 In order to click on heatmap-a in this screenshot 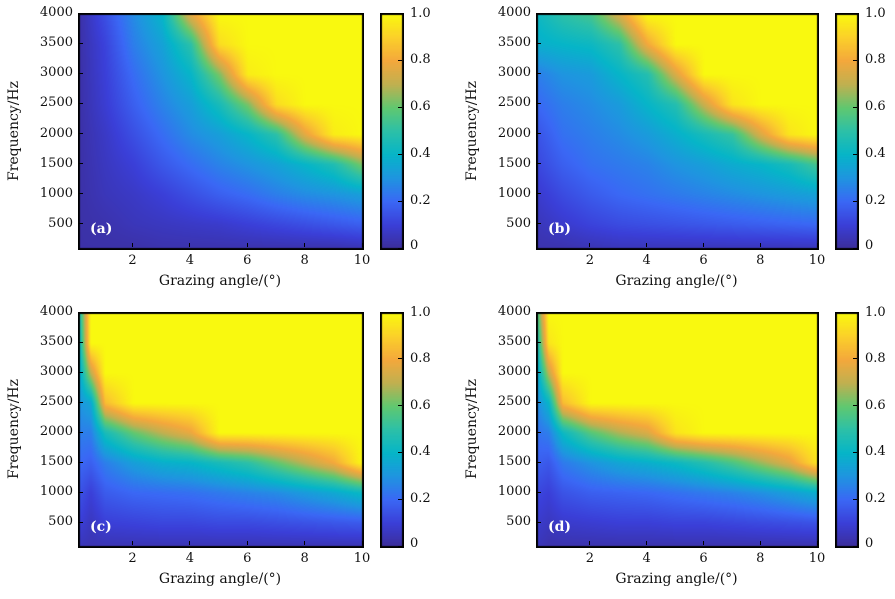, I will do `click(221, 131)`.